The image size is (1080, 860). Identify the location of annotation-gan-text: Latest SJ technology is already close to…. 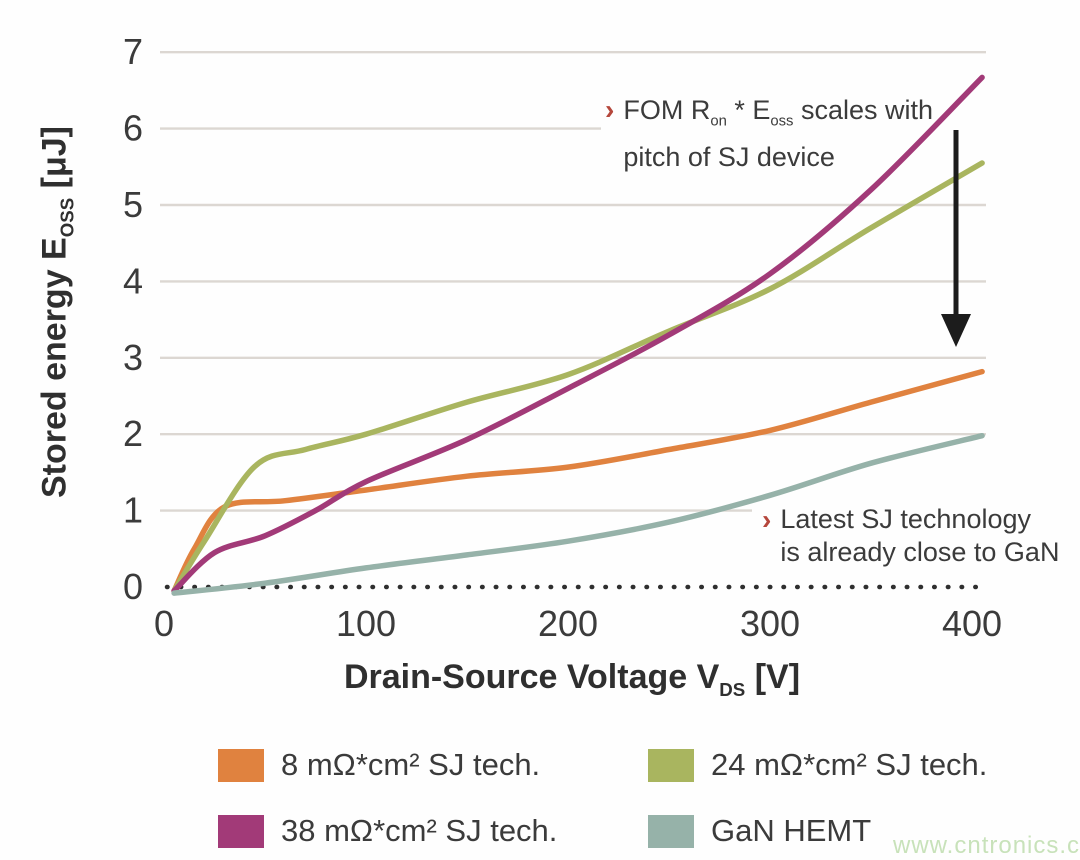
(919, 536).